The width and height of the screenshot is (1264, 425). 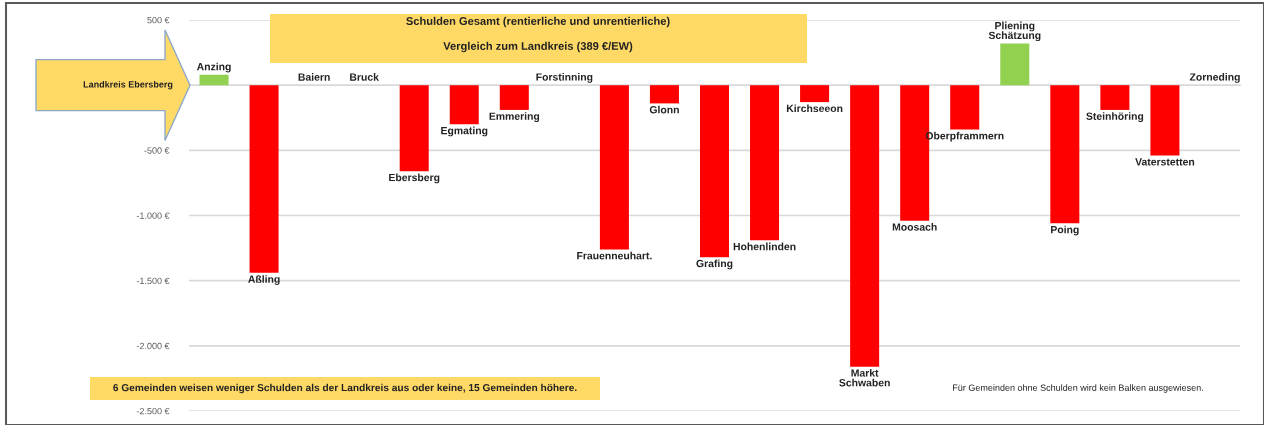 What do you see at coordinates (1065, 230) in the screenshot?
I see `x-tick-label: Poing` at bounding box center [1065, 230].